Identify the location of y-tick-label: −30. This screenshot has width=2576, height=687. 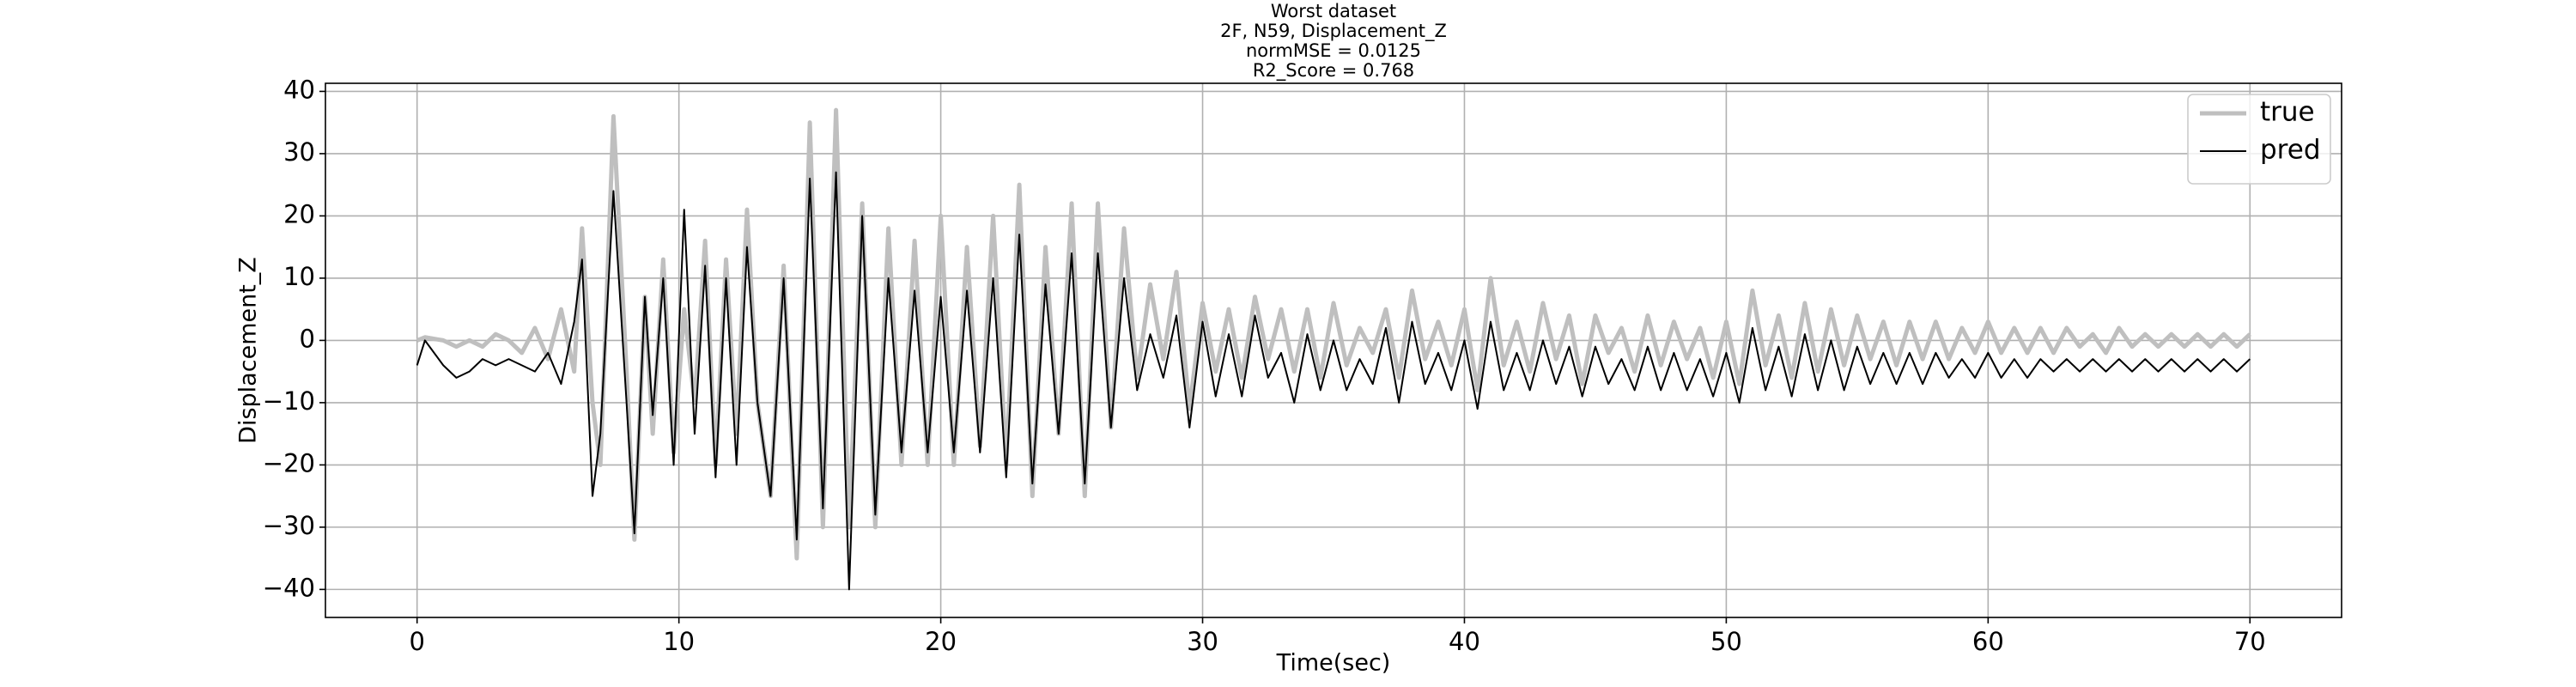
(289, 525).